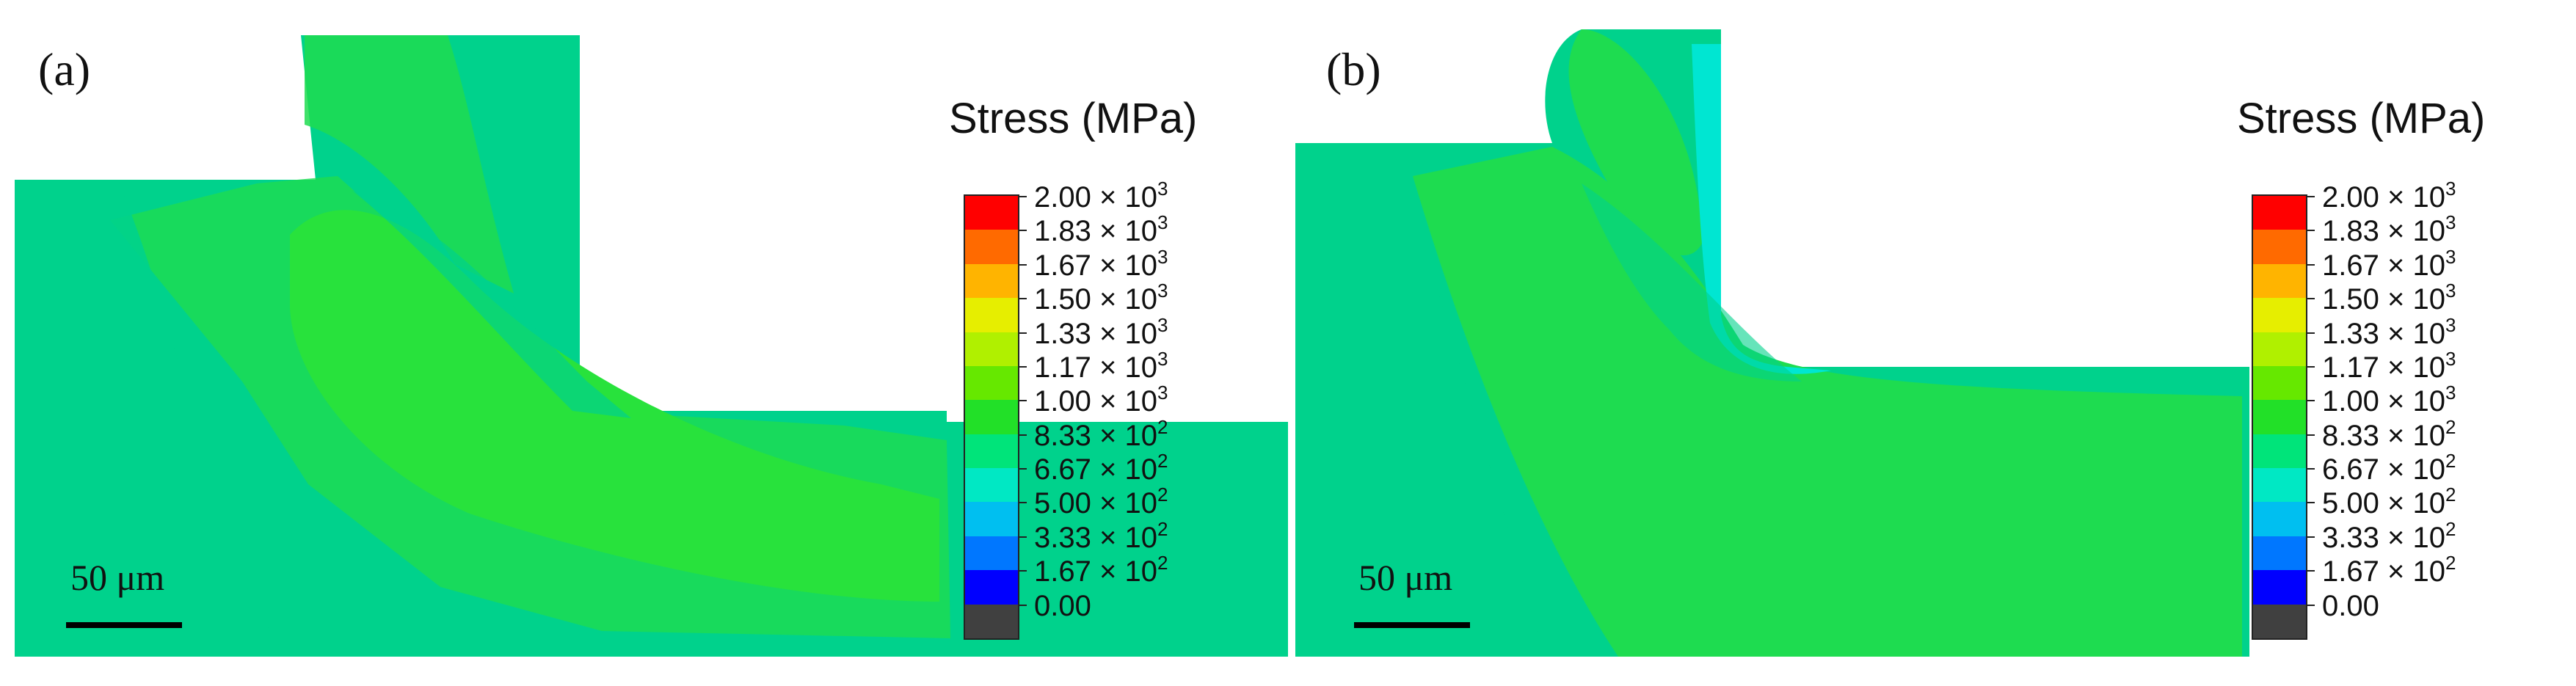  Describe the element at coordinates (1101, 298) in the screenshot. I see `panel-a-legend-label: 1.50 × 10³` at that location.